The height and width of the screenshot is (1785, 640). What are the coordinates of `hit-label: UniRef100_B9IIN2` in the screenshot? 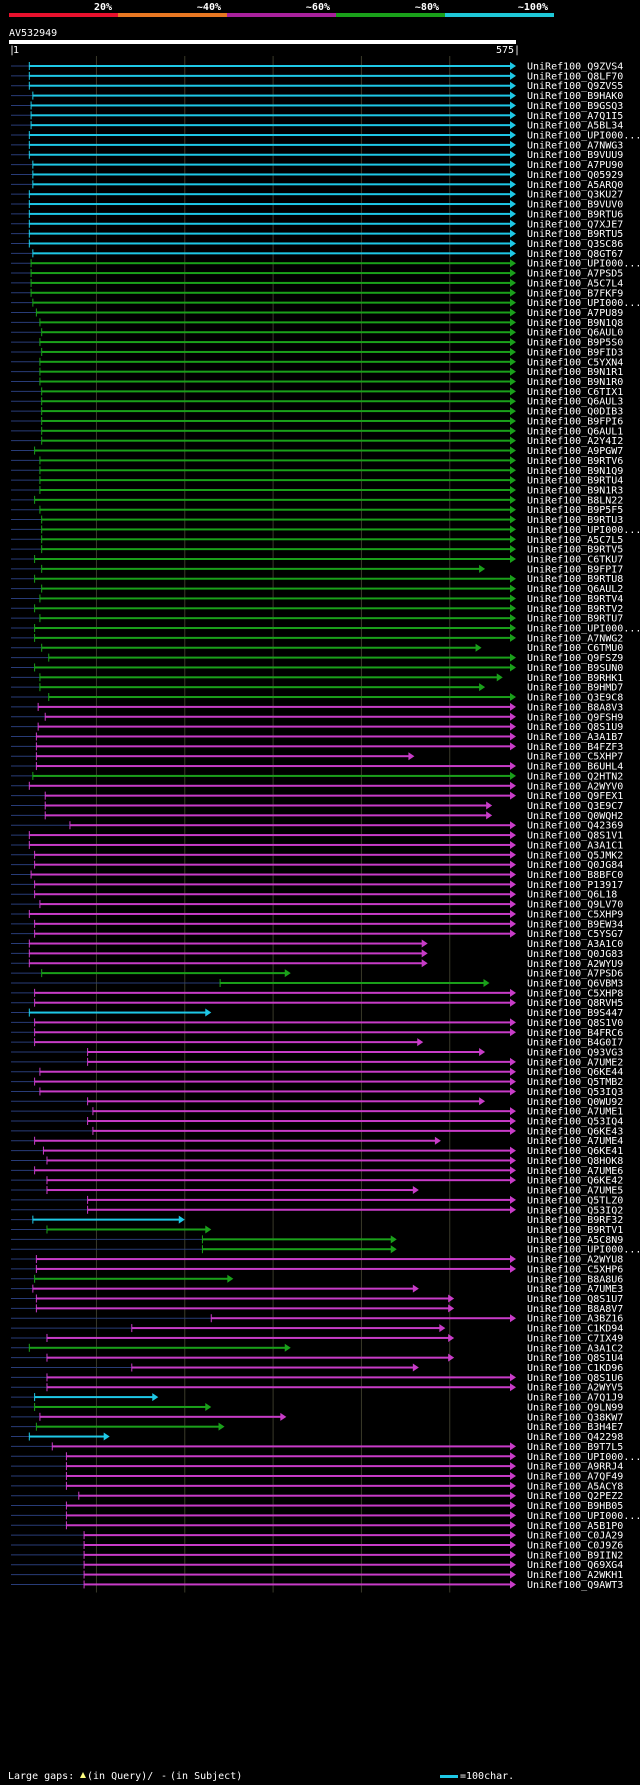 It's located at (575, 1555).